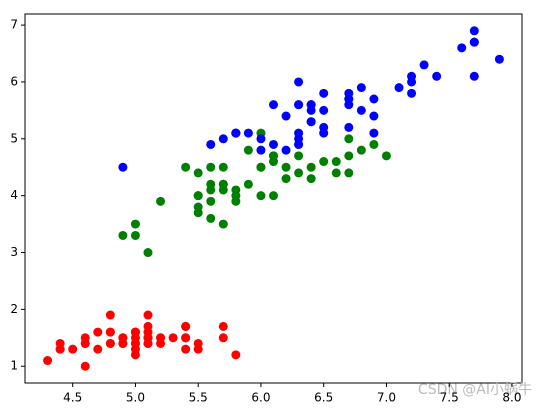 This screenshot has width=540, height=409. Describe the element at coordinates (14, 195) in the screenshot. I see `y-tick-label: 4` at that location.